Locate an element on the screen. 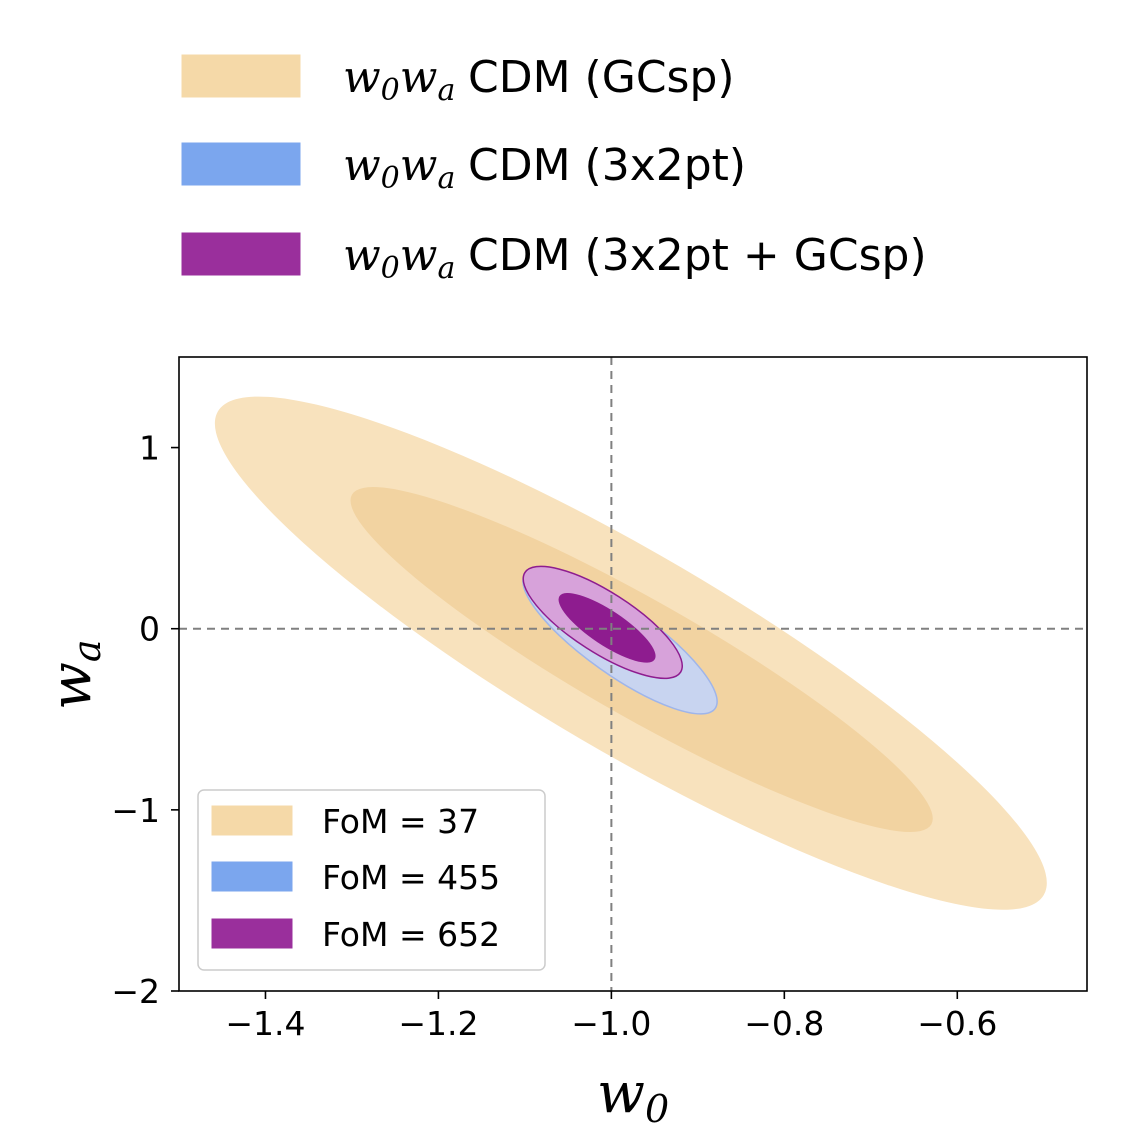 This screenshot has width=1146, height=1132. top-legend-label-combined: CDM (3x2pt + GCsp) is located at coordinates (697, 255).